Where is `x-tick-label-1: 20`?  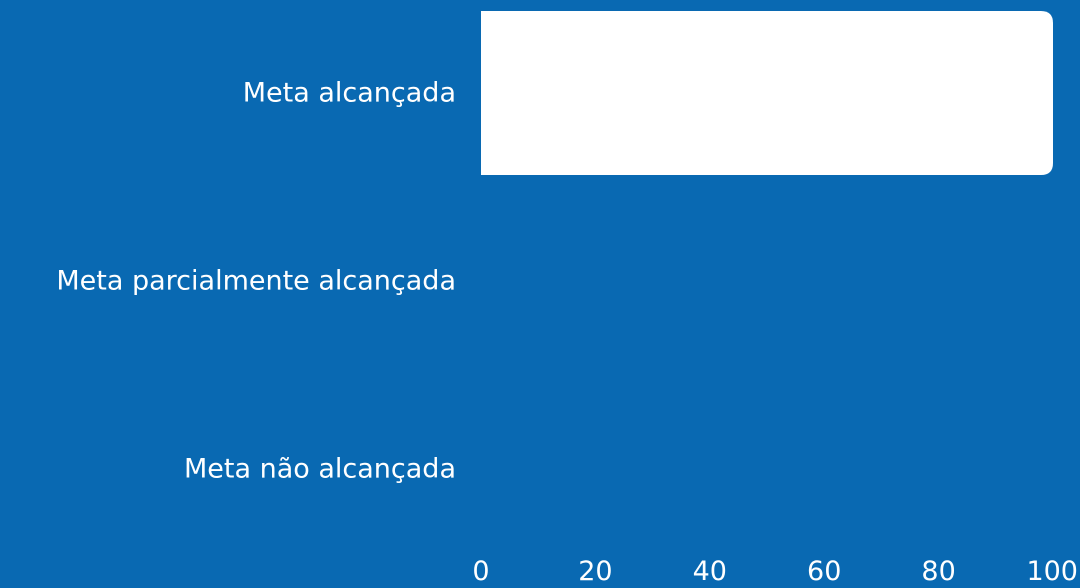
x-tick-label-1: 20 is located at coordinates (595, 571).